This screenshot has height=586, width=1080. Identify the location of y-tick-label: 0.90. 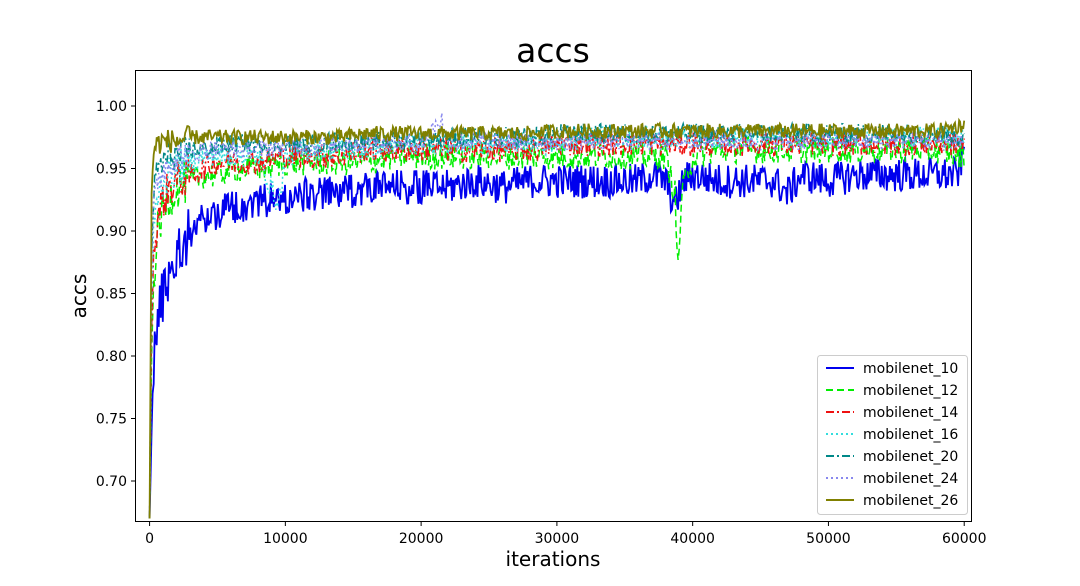
(111, 232).